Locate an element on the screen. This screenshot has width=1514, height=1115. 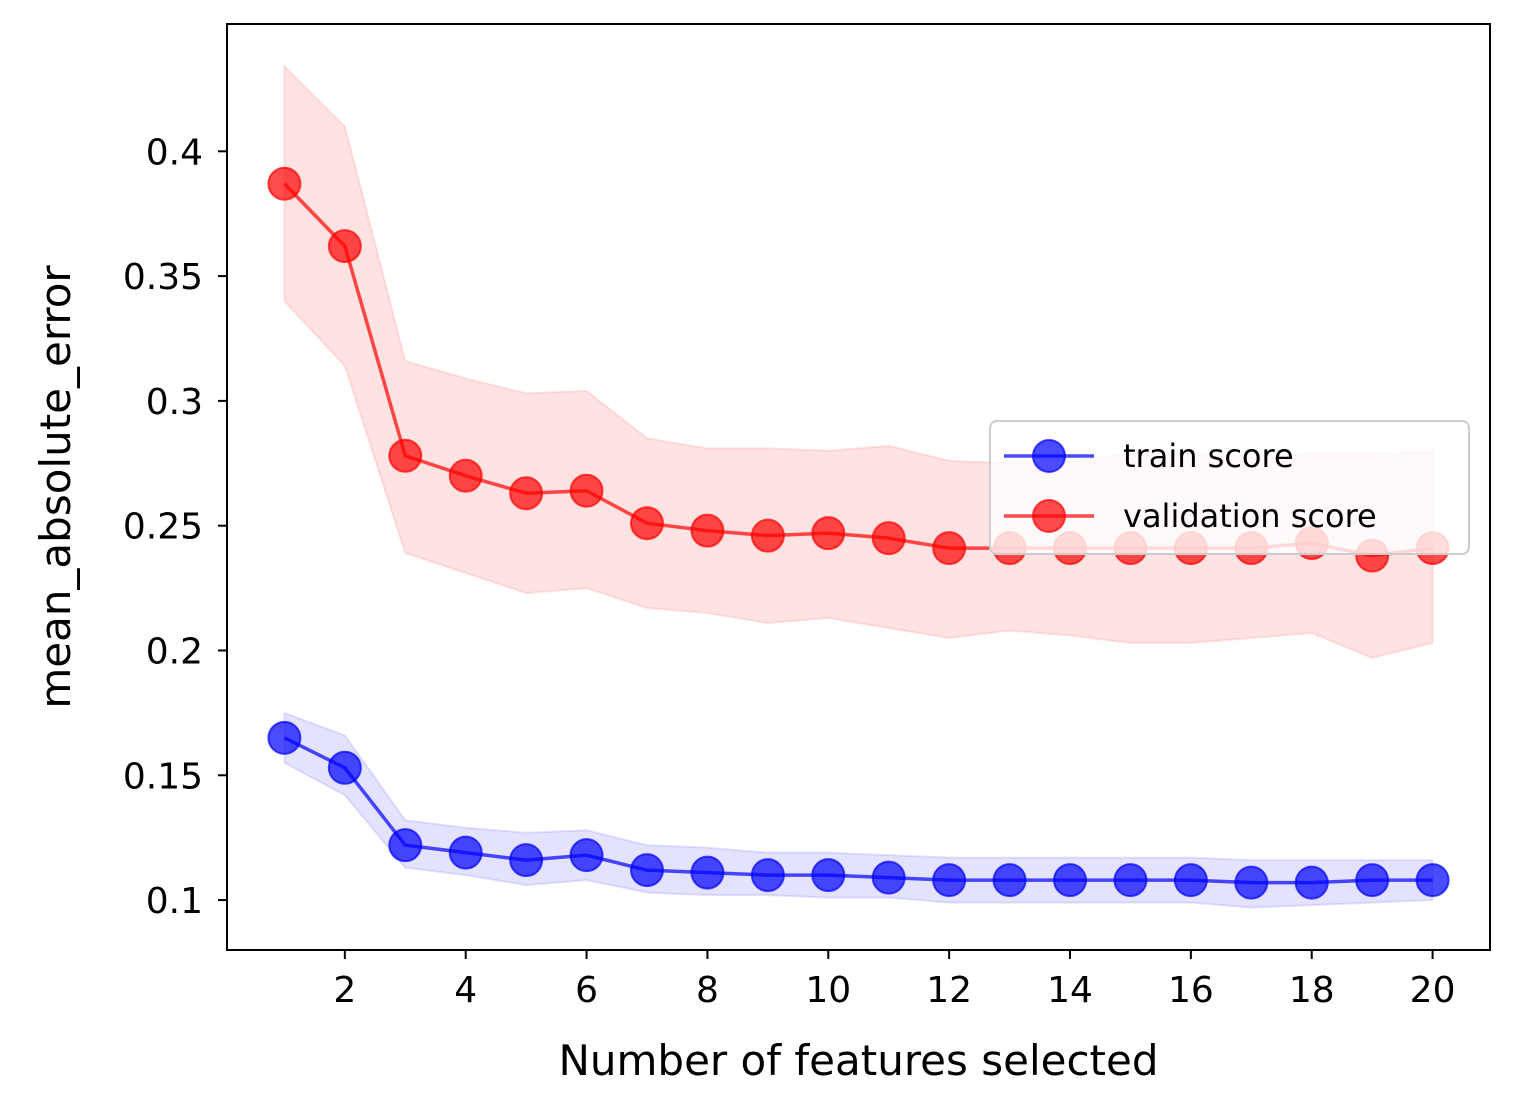
legend-box is located at coordinates (1229, 487).